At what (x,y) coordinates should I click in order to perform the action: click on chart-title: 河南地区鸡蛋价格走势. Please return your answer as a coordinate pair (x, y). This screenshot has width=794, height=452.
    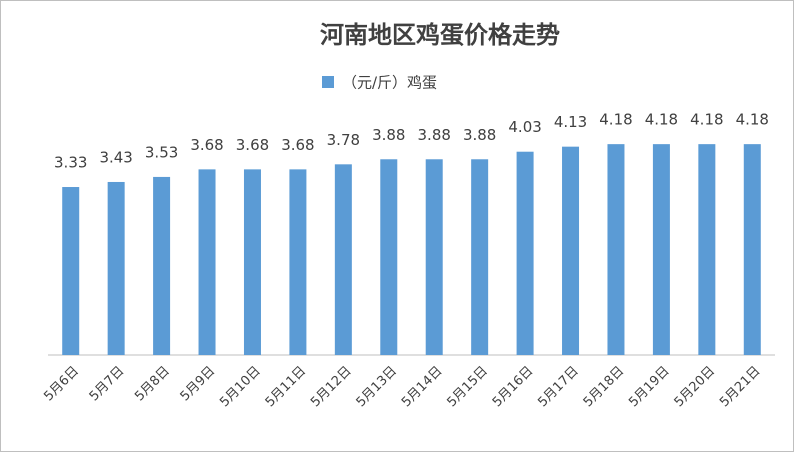
    Looking at the image, I should click on (440, 35).